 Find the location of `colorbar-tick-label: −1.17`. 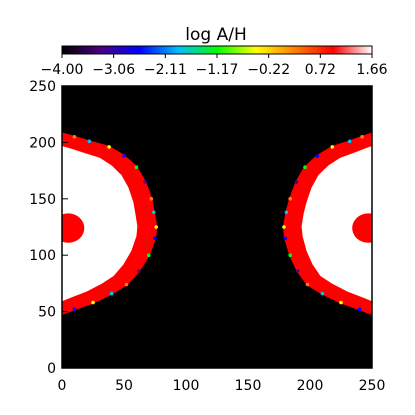

colorbar-tick-label: −1.17 is located at coordinates (217, 70).